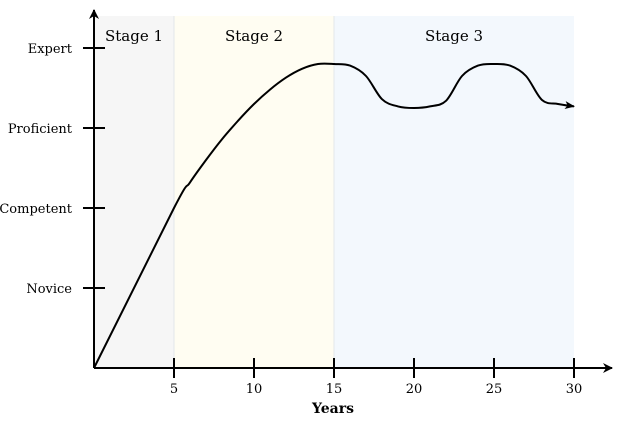 This screenshot has height=422, width=623. I want to click on stage-labels: Stage 1 Stage 2 Stage 3, so click(294, 36).